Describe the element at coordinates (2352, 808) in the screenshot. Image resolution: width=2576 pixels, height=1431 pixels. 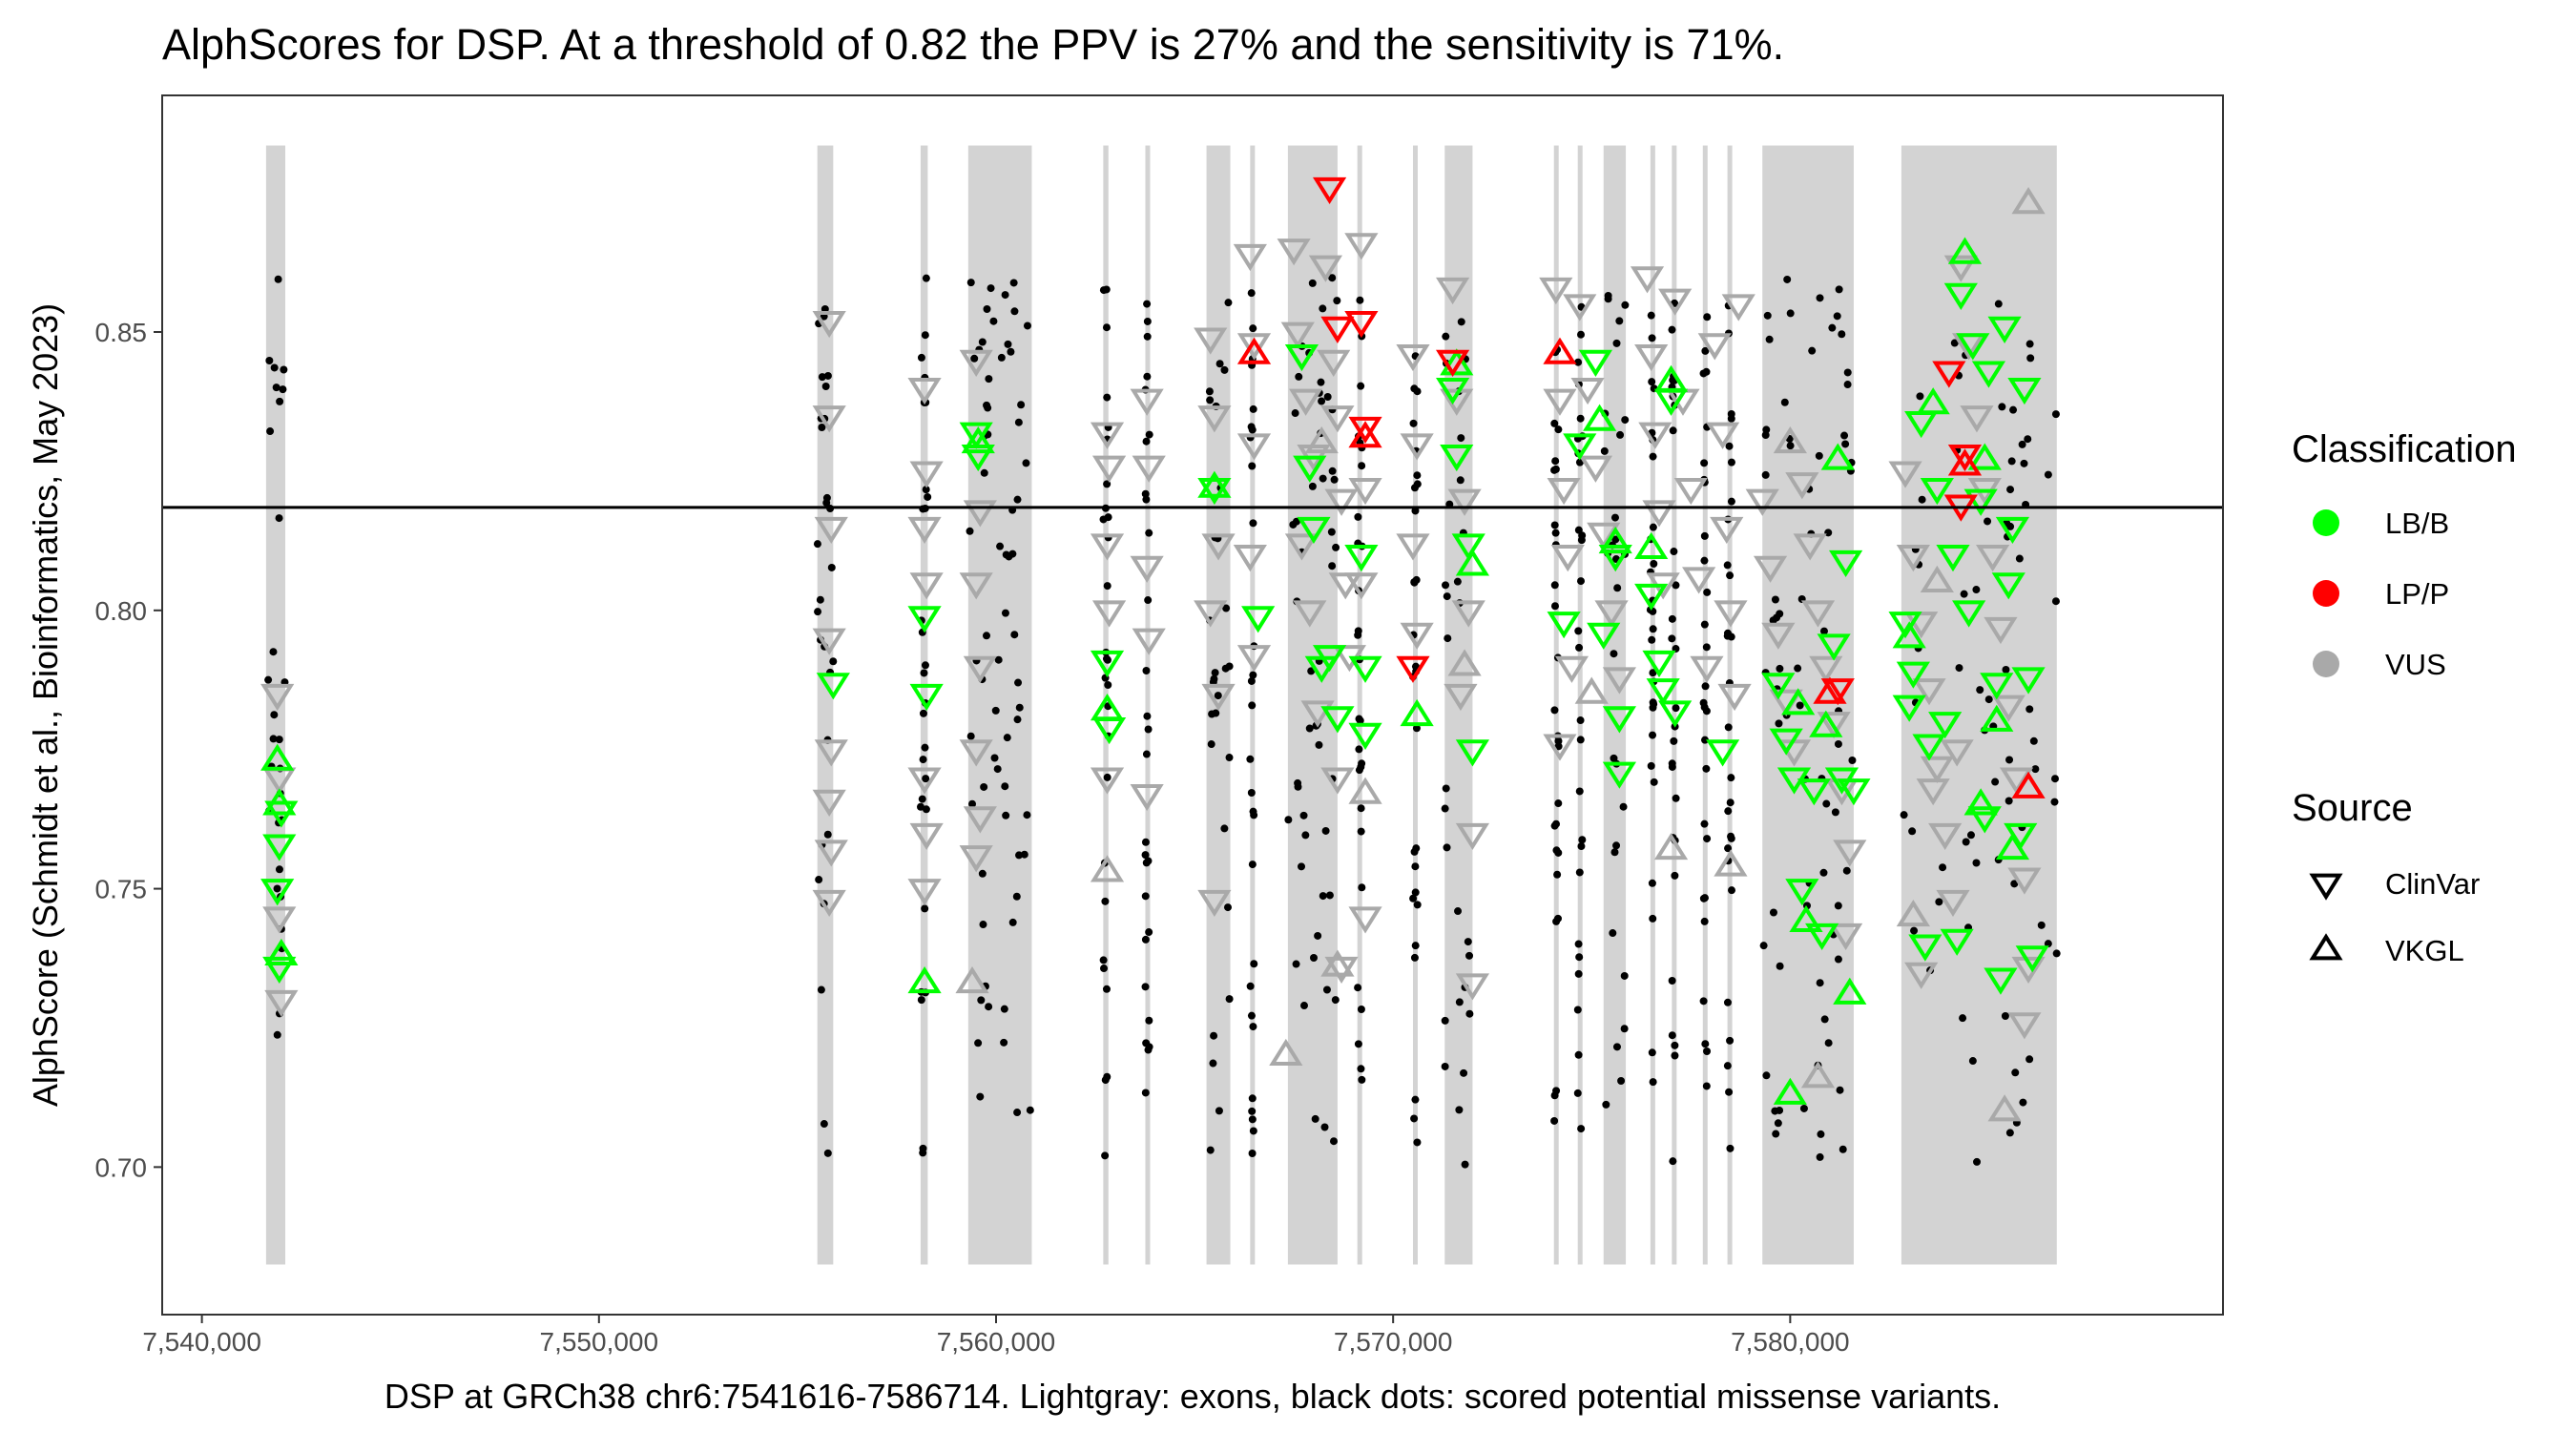
I see `legend-source-title: Source` at that location.